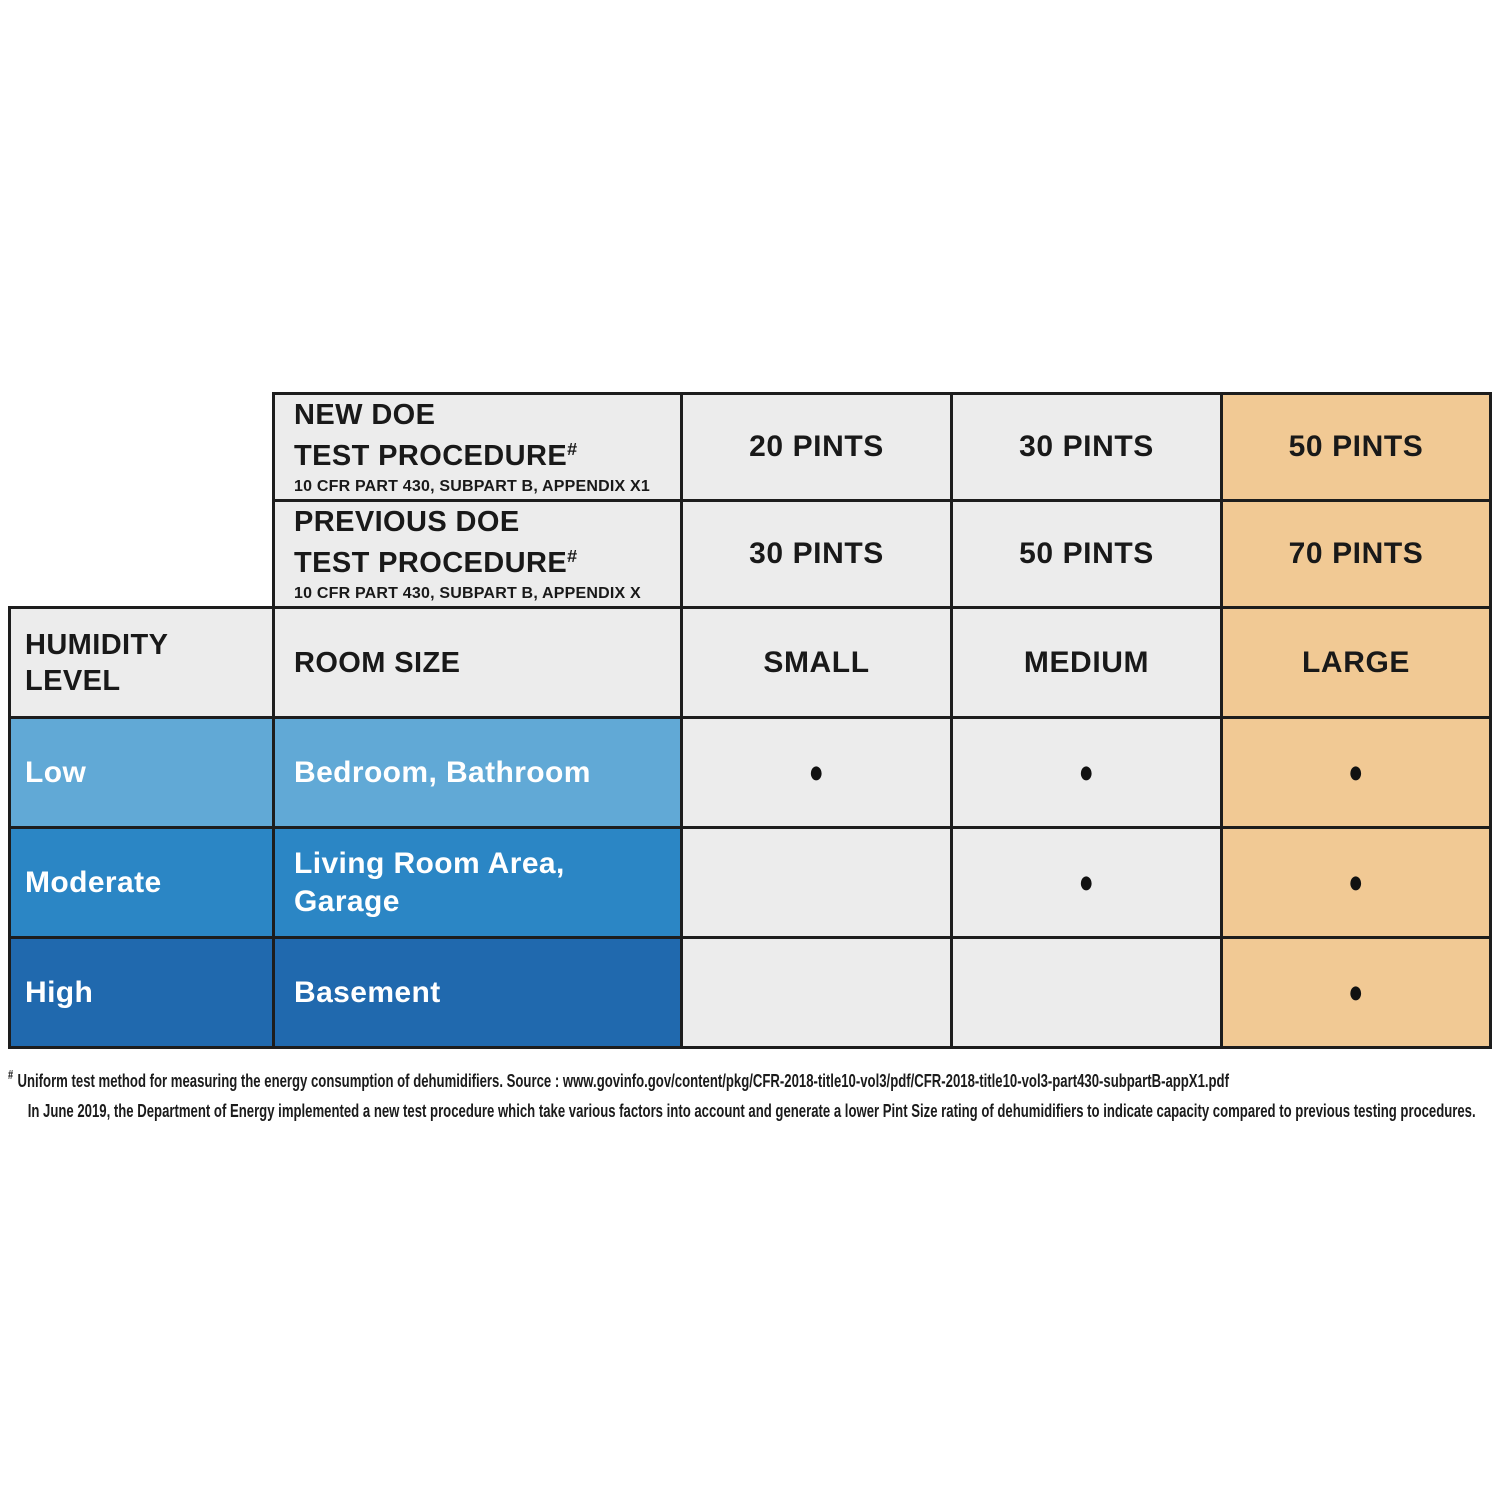 The width and height of the screenshot is (1500, 1500). What do you see at coordinates (436, 435) in the screenshot?
I see `new-doe-procedure-title: NEW DOE TEST PROCEDURE#` at bounding box center [436, 435].